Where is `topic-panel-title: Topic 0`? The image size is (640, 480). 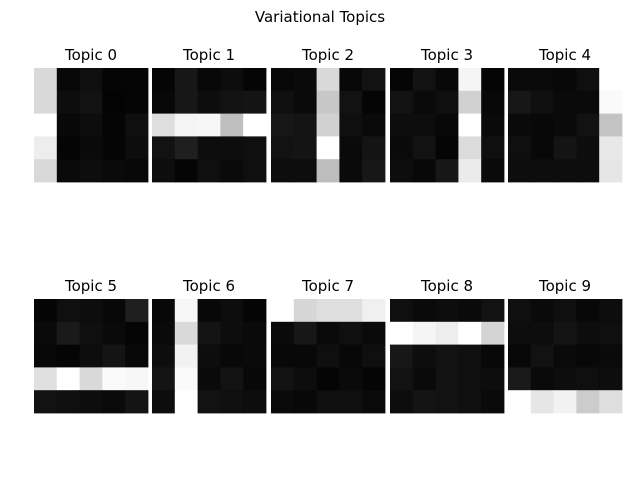
topic-panel-title: Topic 0 is located at coordinates (90, 55).